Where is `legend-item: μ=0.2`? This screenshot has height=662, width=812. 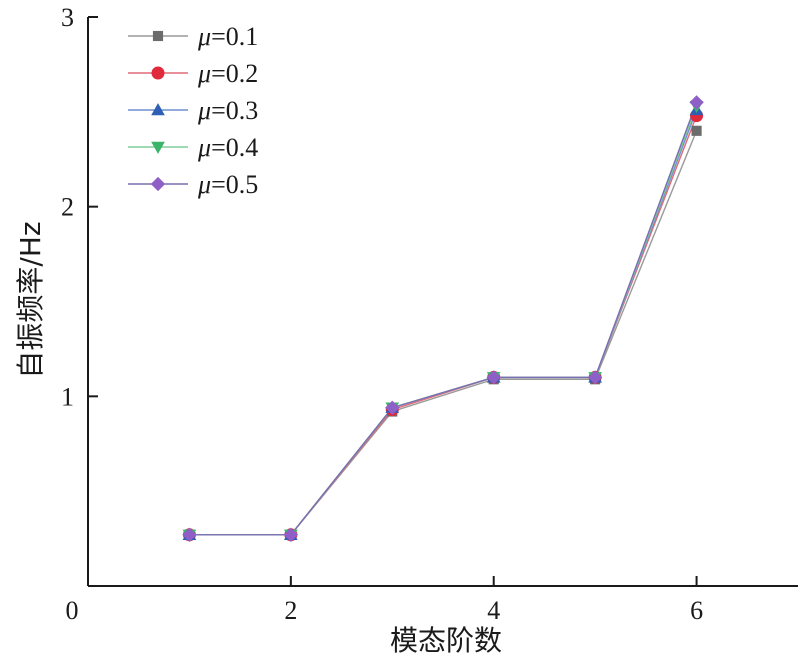
legend-item: μ=0.2 is located at coordinates (193, 73).